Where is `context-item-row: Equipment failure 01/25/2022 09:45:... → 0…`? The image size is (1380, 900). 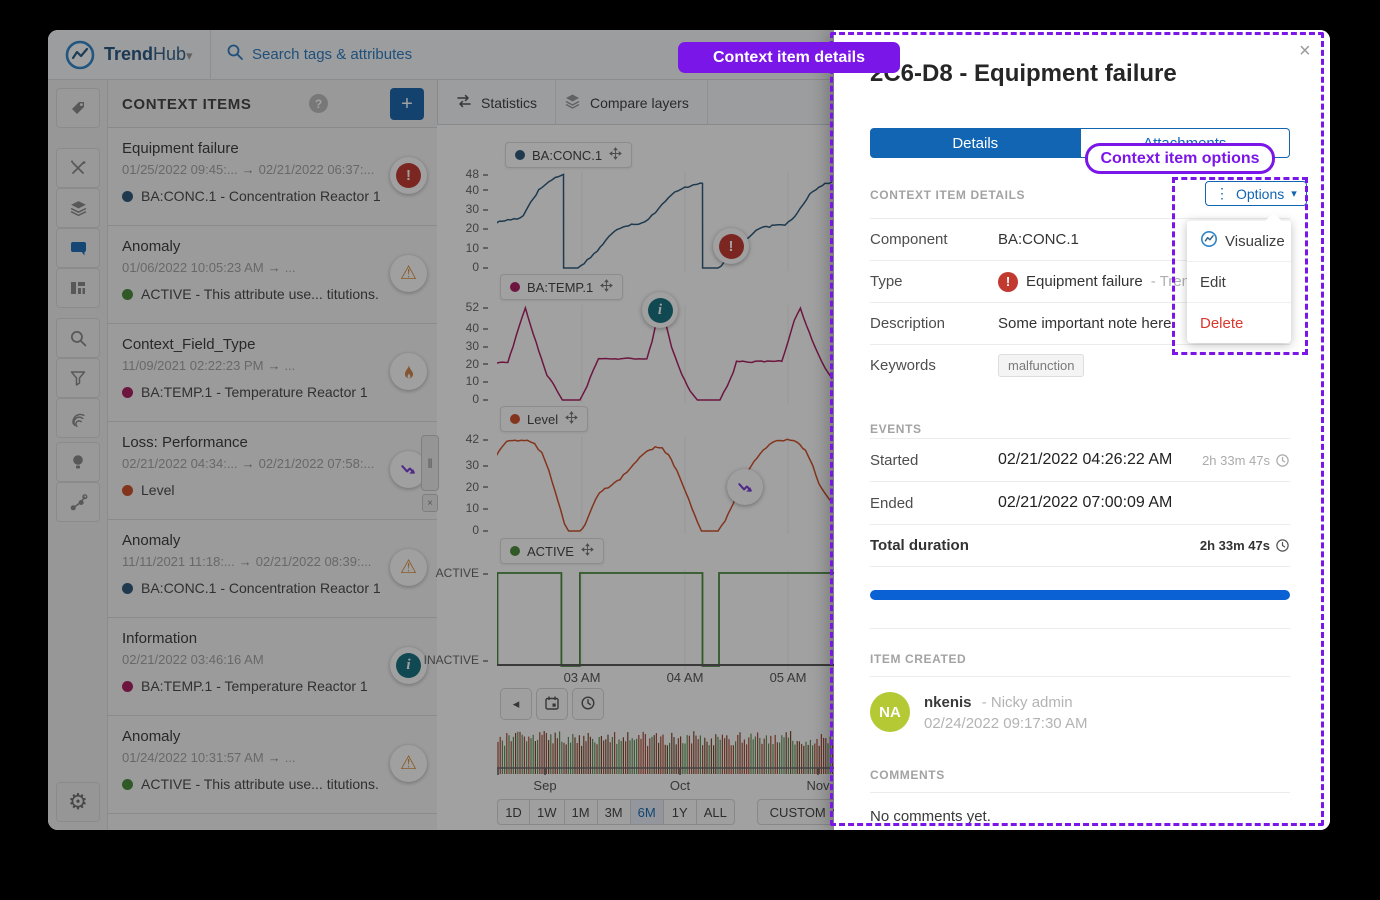
context-item-row: Equipment failure 01/25/2022 09:45:... → 0… is located at coordinates (272, 177).